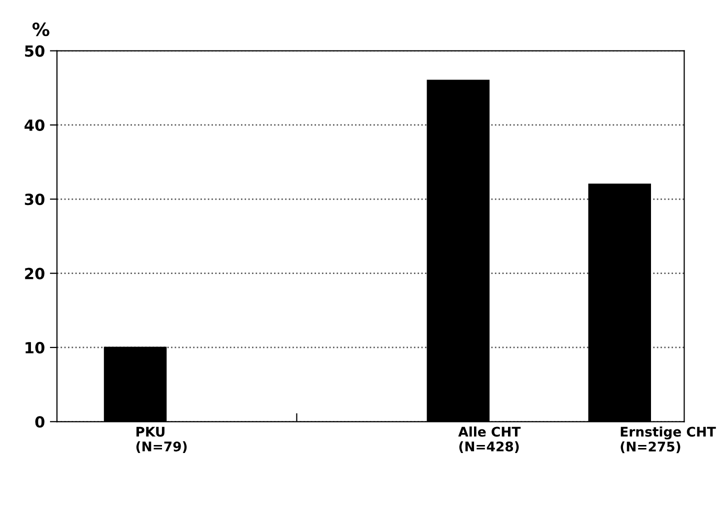  I want to click on y-axis-title: %, so click(41, 29).